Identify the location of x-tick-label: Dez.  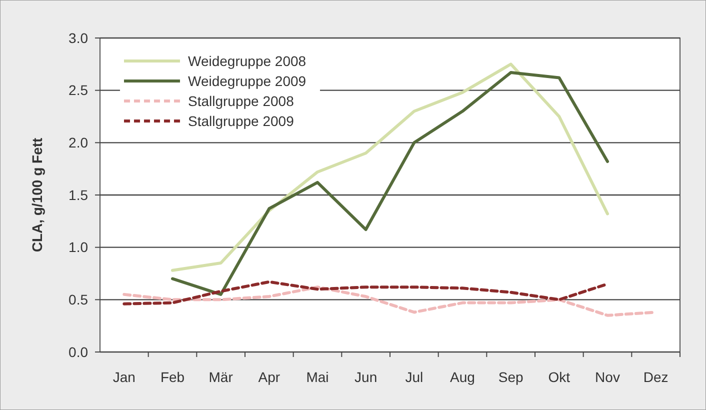
(655, 377).